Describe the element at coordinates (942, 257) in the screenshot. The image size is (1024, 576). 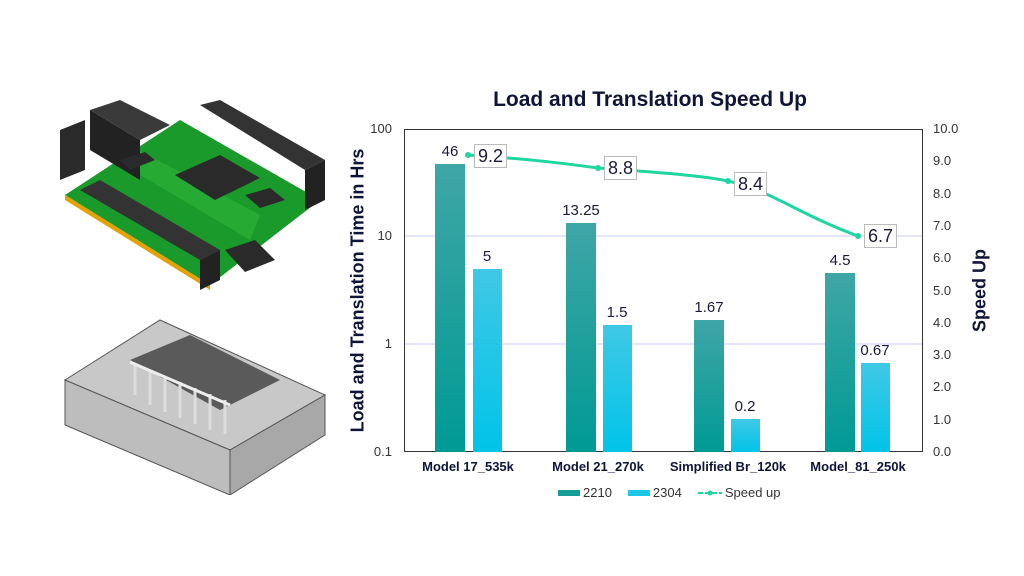
I see `y-tick-right: 6.0` at that location.